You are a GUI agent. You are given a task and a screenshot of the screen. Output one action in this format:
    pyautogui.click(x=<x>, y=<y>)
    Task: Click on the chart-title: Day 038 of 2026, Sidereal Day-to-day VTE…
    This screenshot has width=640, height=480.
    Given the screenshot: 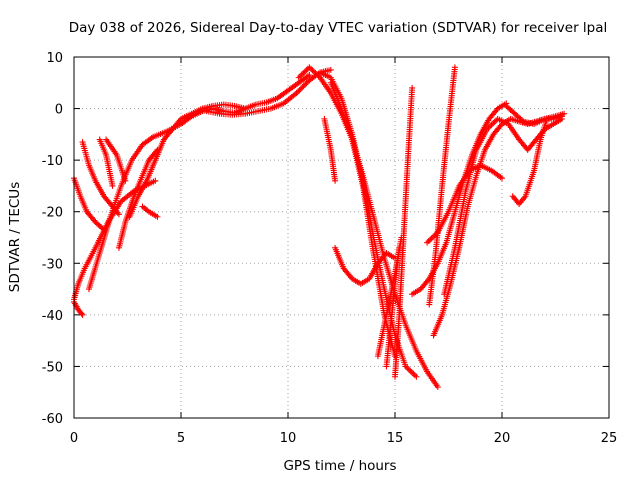 What is the action you would take?
    pyautogui.click(x=338, y=28)
    